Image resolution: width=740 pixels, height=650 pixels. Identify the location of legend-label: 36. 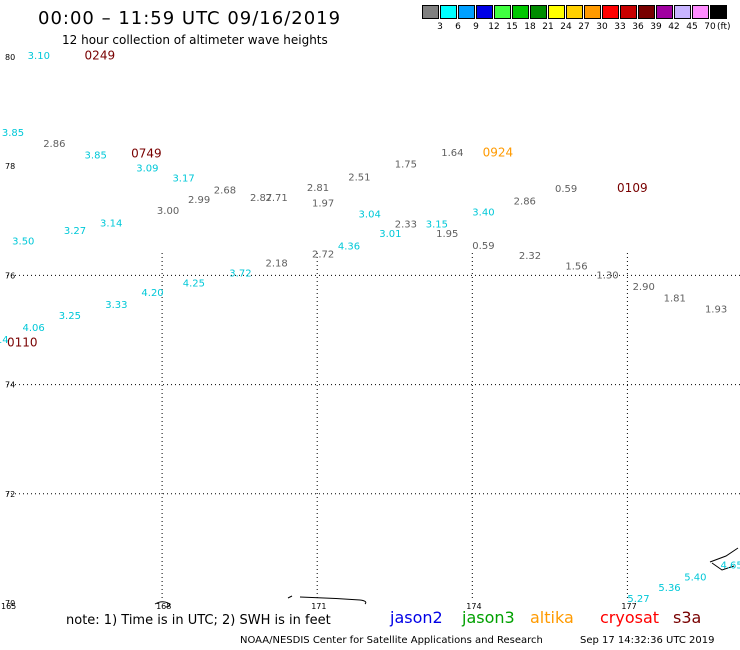
(638, 27).